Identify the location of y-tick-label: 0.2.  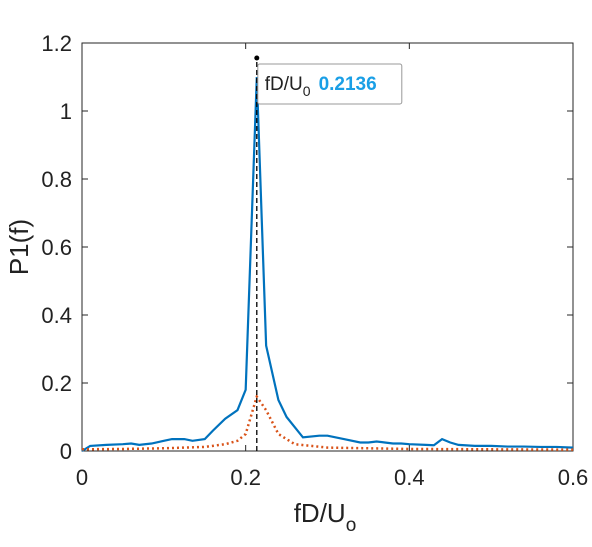
(56, 383).